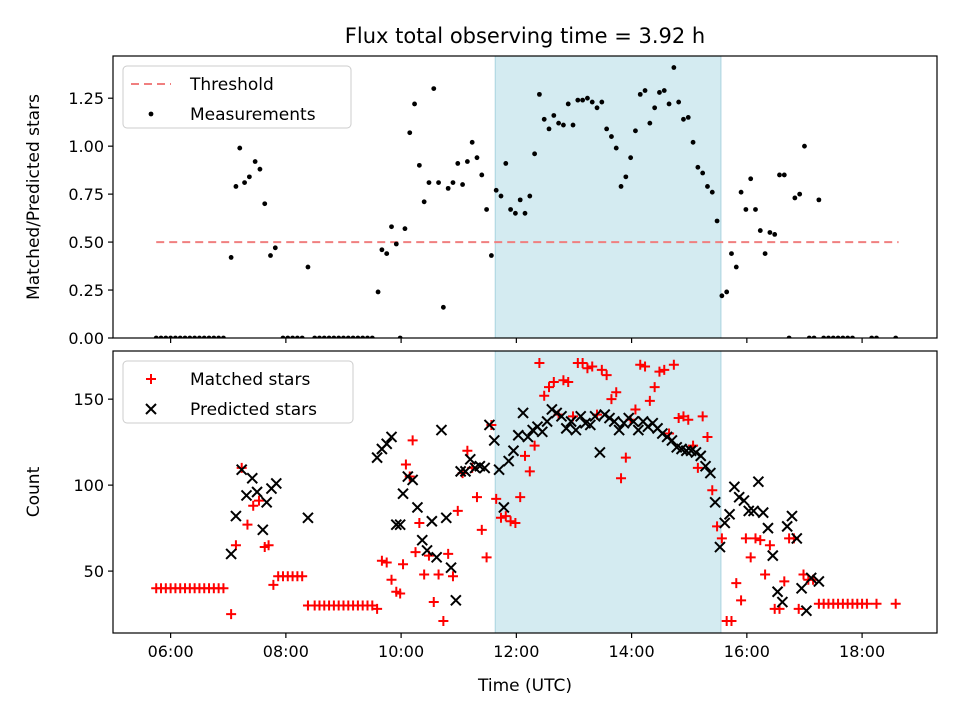  I want to click on x-tick-label: 18:00, so click(862, 651).